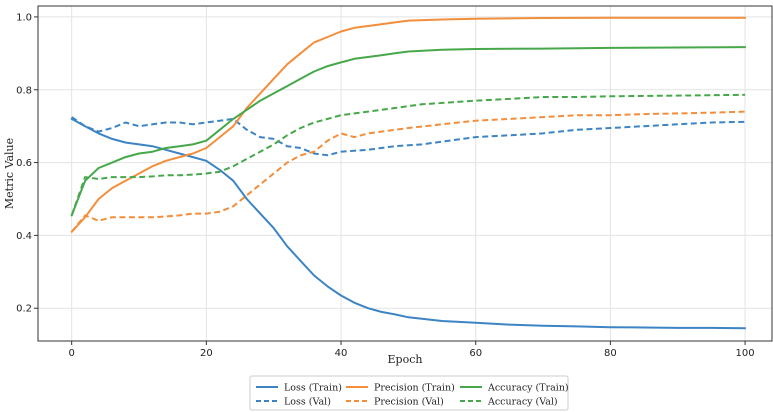  I want to click on y-tick-label: 0.4, so click(24, 236).